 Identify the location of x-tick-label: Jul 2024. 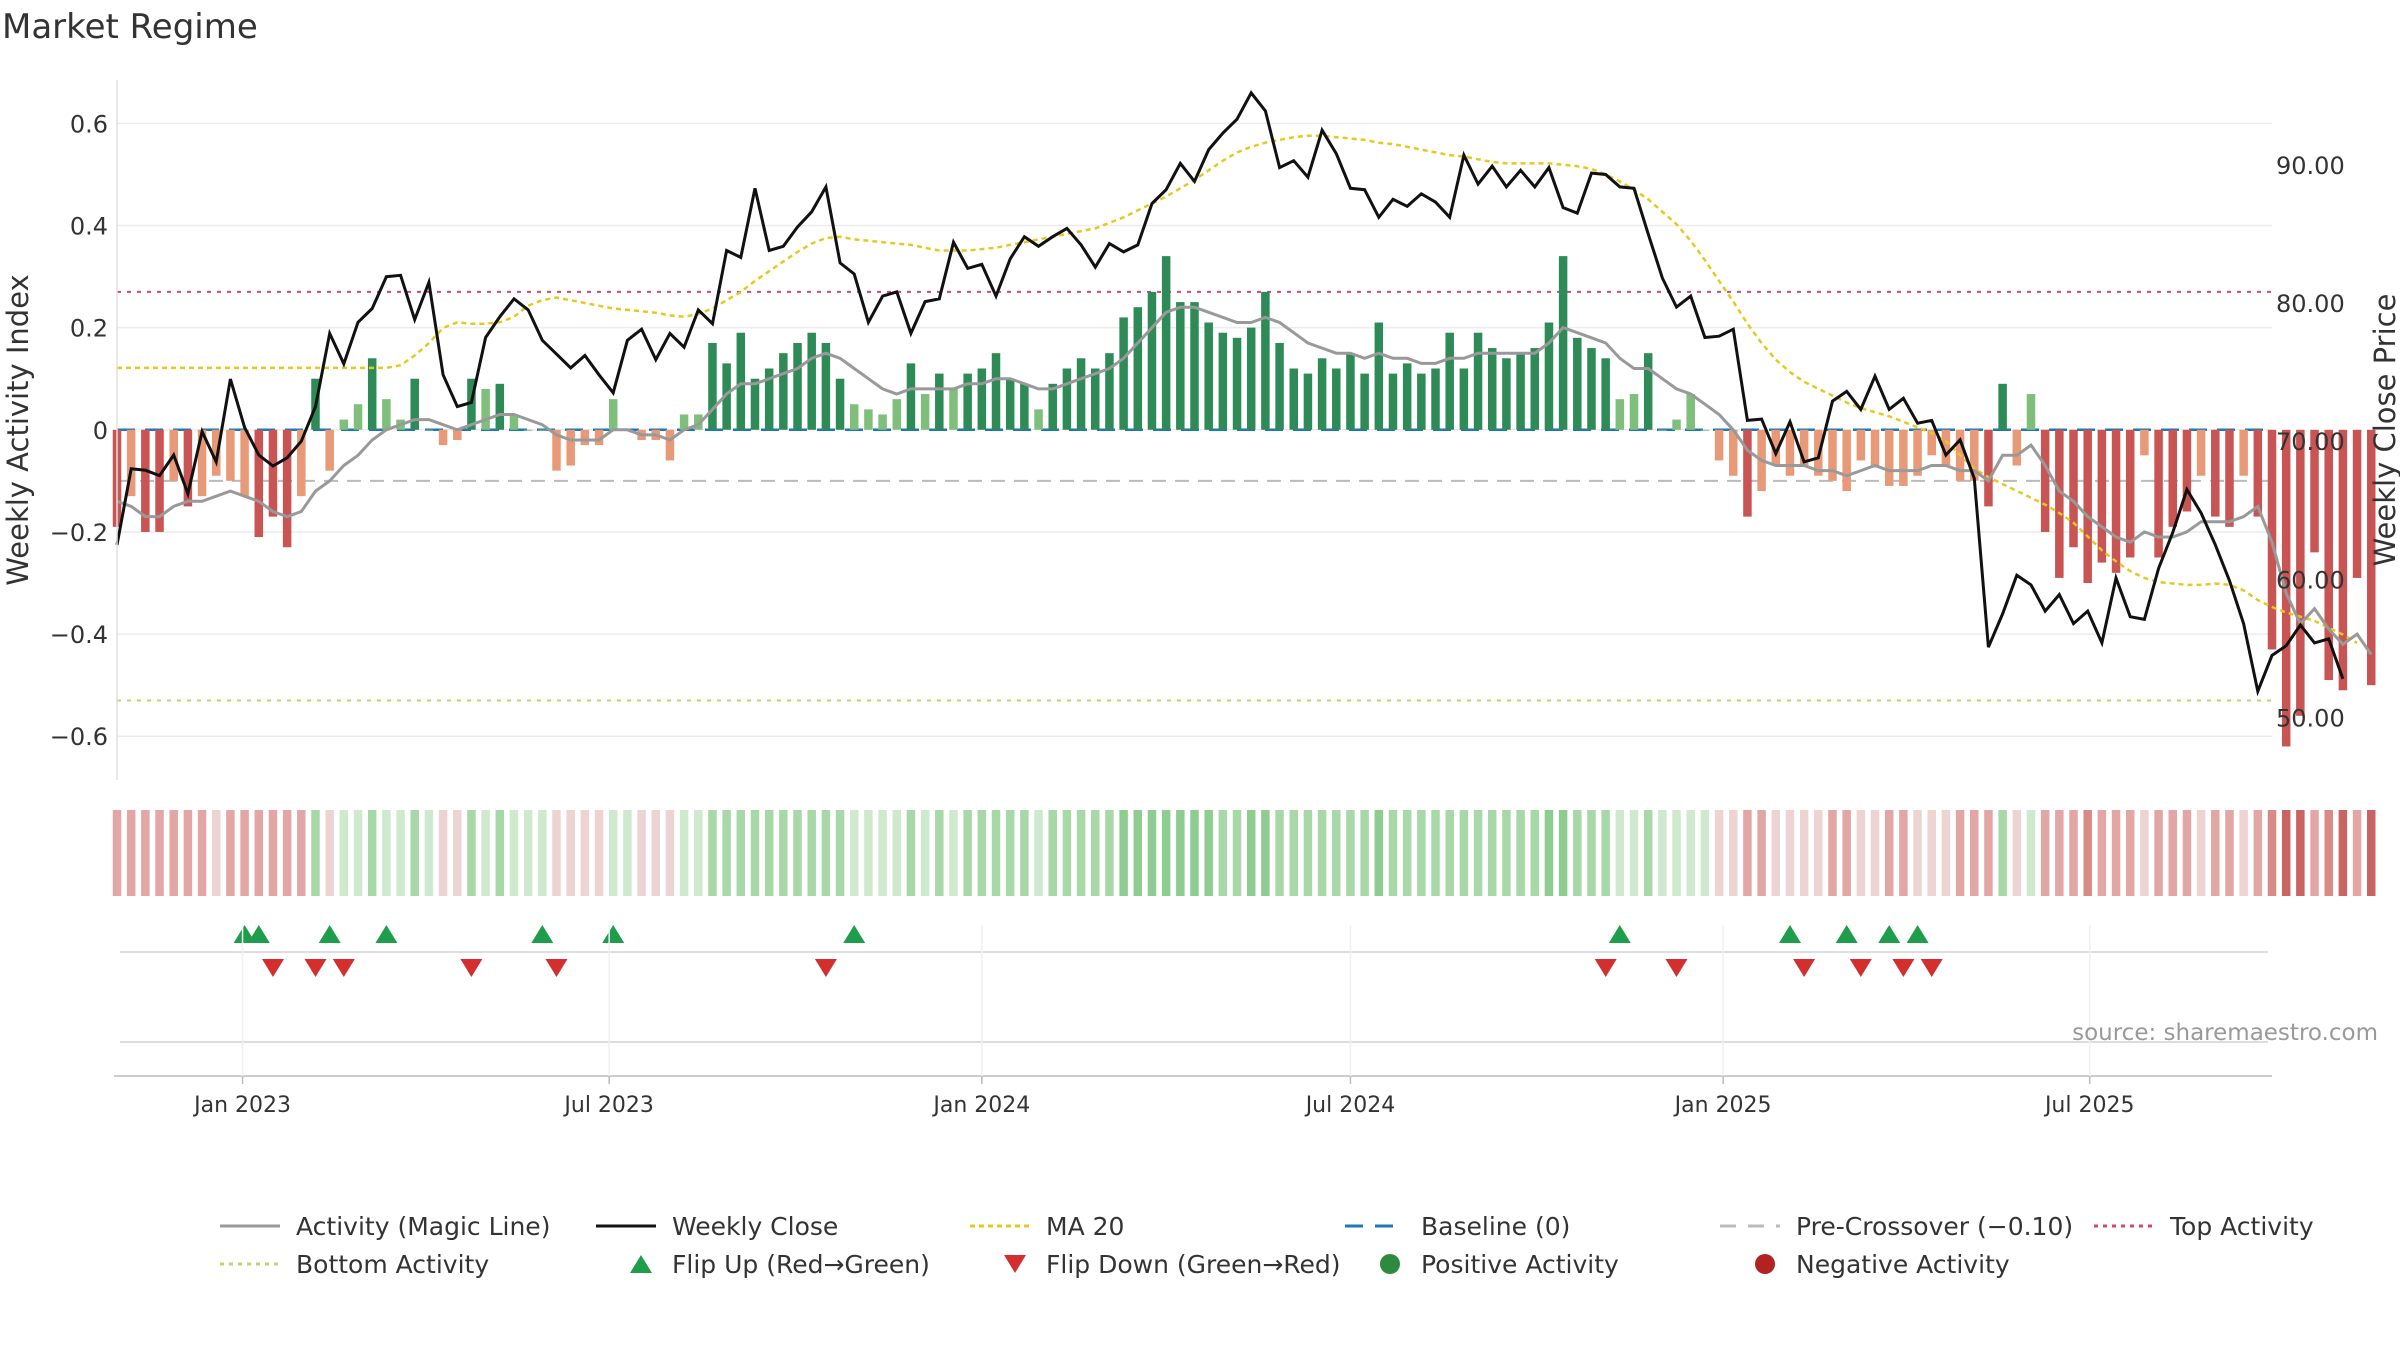
(1350, 1105).